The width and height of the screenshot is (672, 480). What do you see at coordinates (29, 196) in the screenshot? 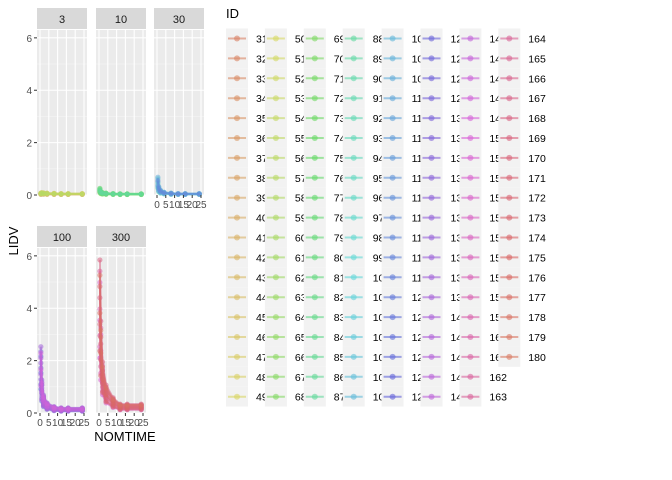
I see `y-tick-label: 0` at bounding box center [29, 196].